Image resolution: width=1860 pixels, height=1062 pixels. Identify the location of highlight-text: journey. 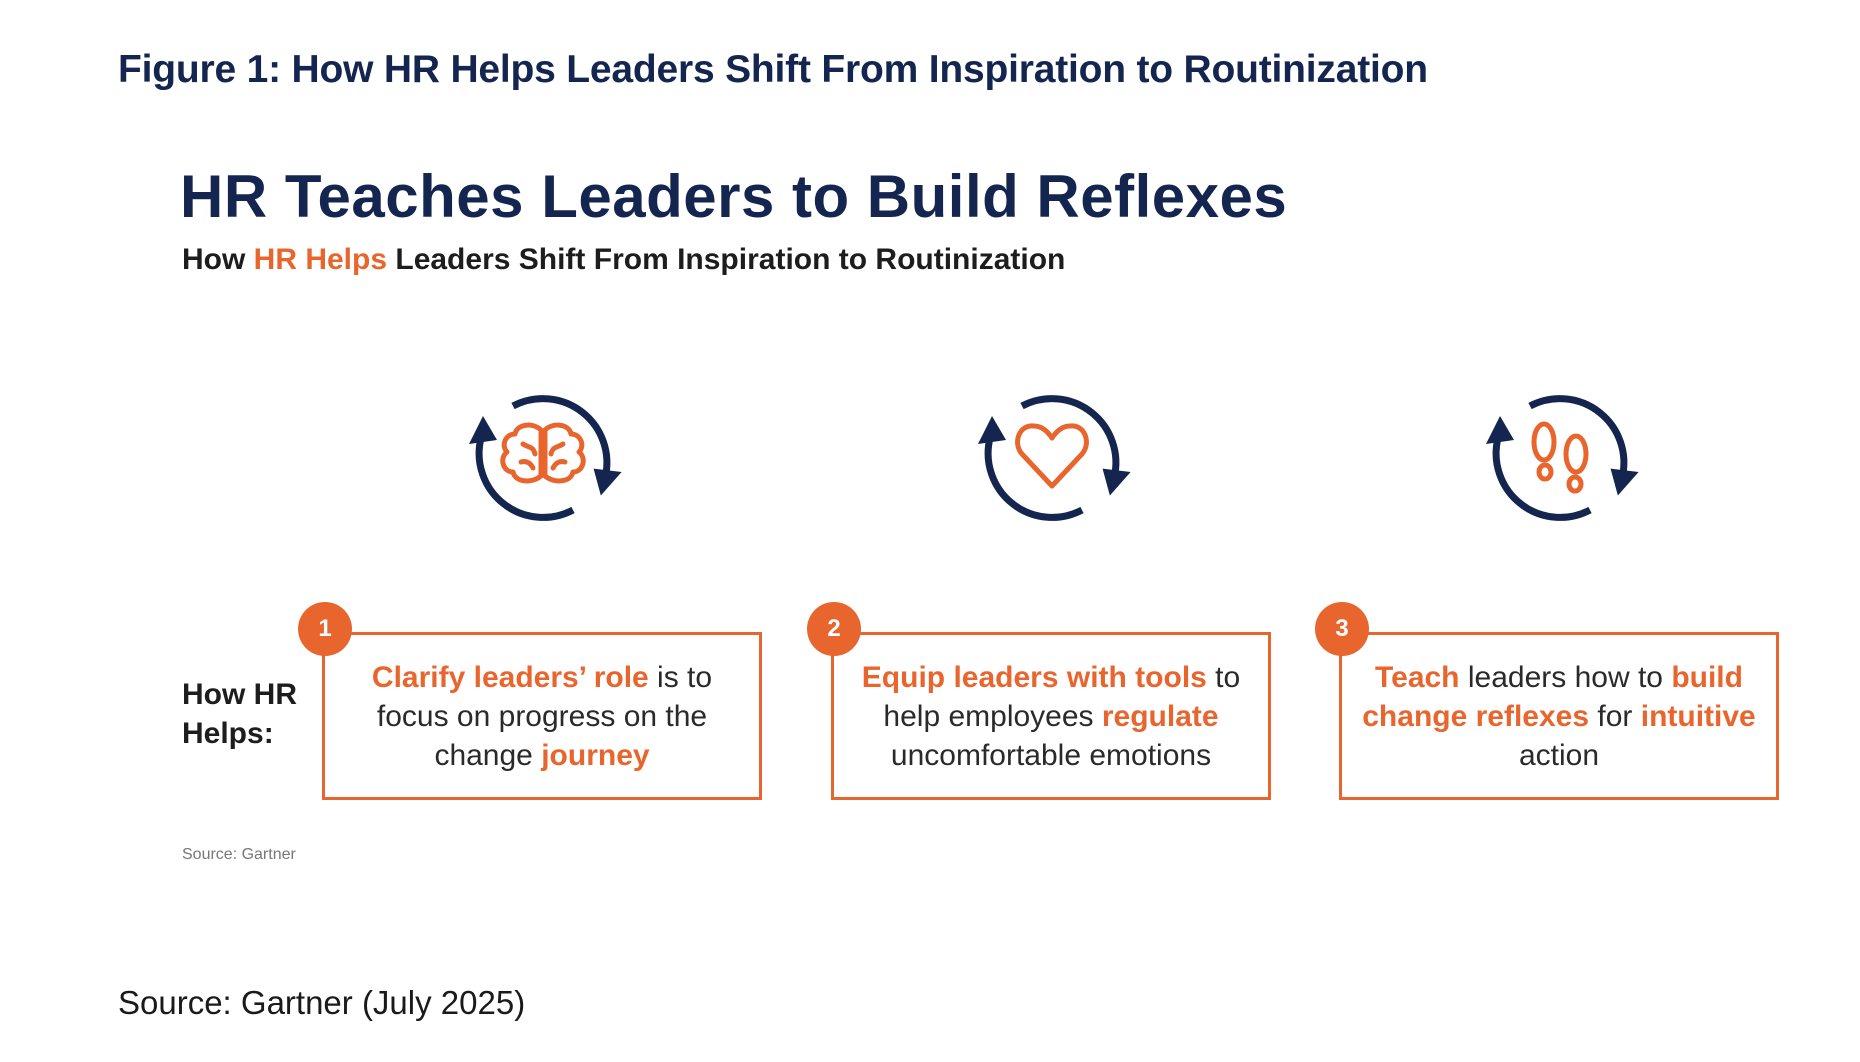
(595, 755).